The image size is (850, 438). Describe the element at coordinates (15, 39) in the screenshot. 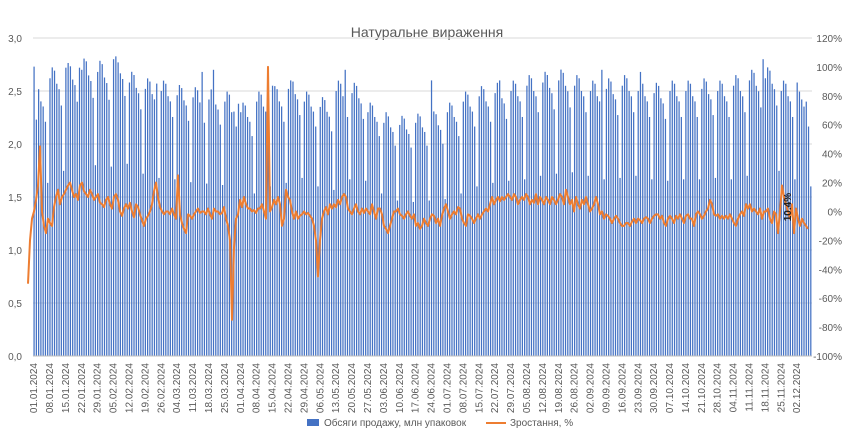

I see `left-tick-label: 3,0` at that location.